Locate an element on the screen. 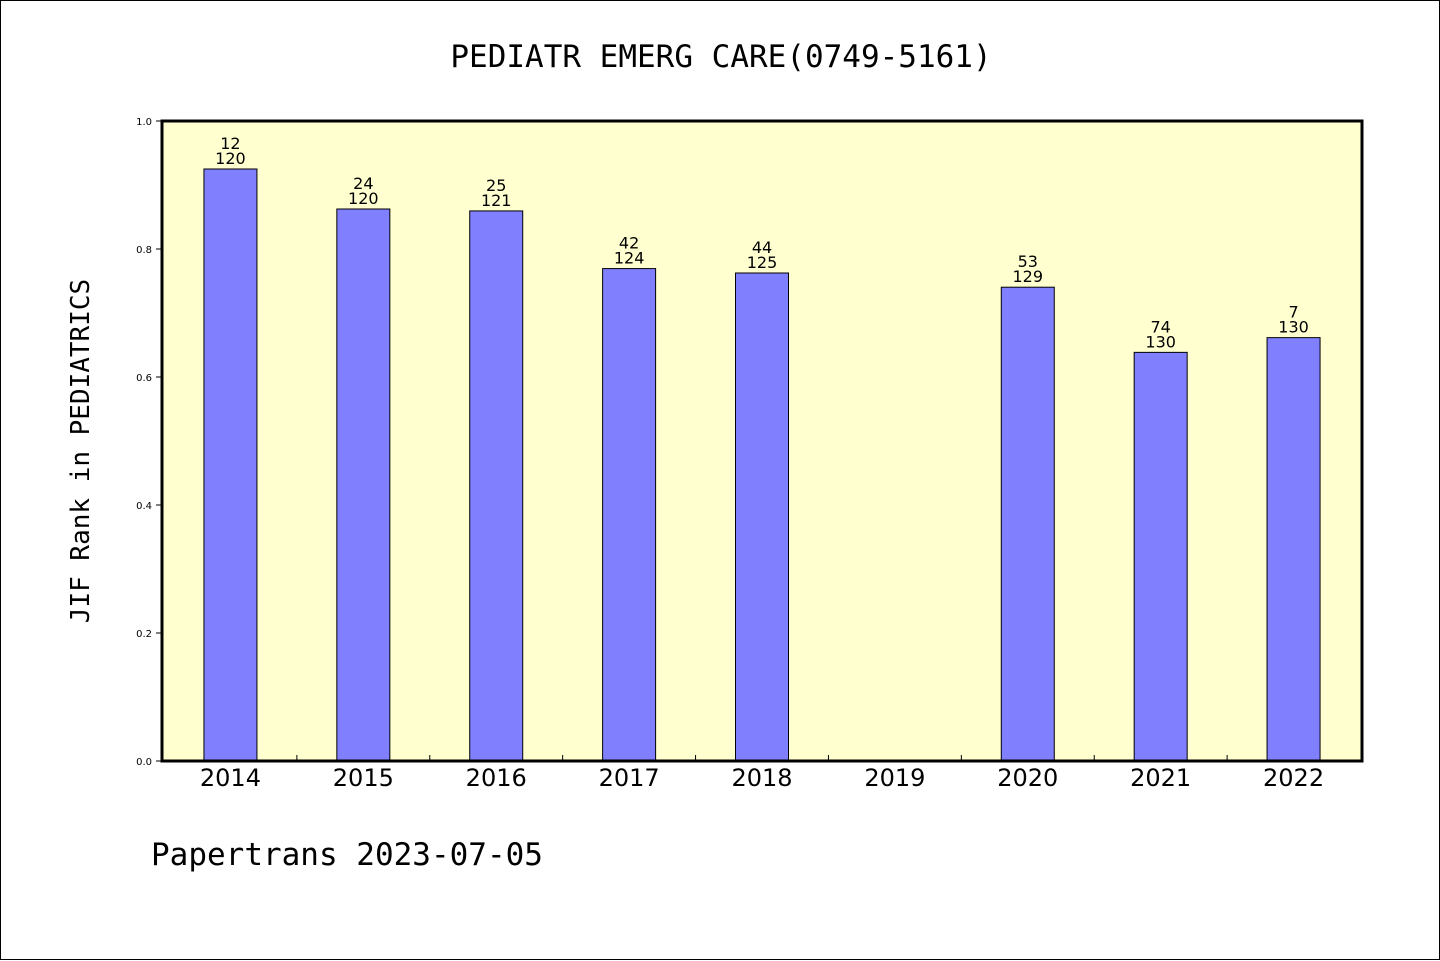 The image size is (1440, 961). x-tick-label: 2021 is located at coordinates (1160, 778).